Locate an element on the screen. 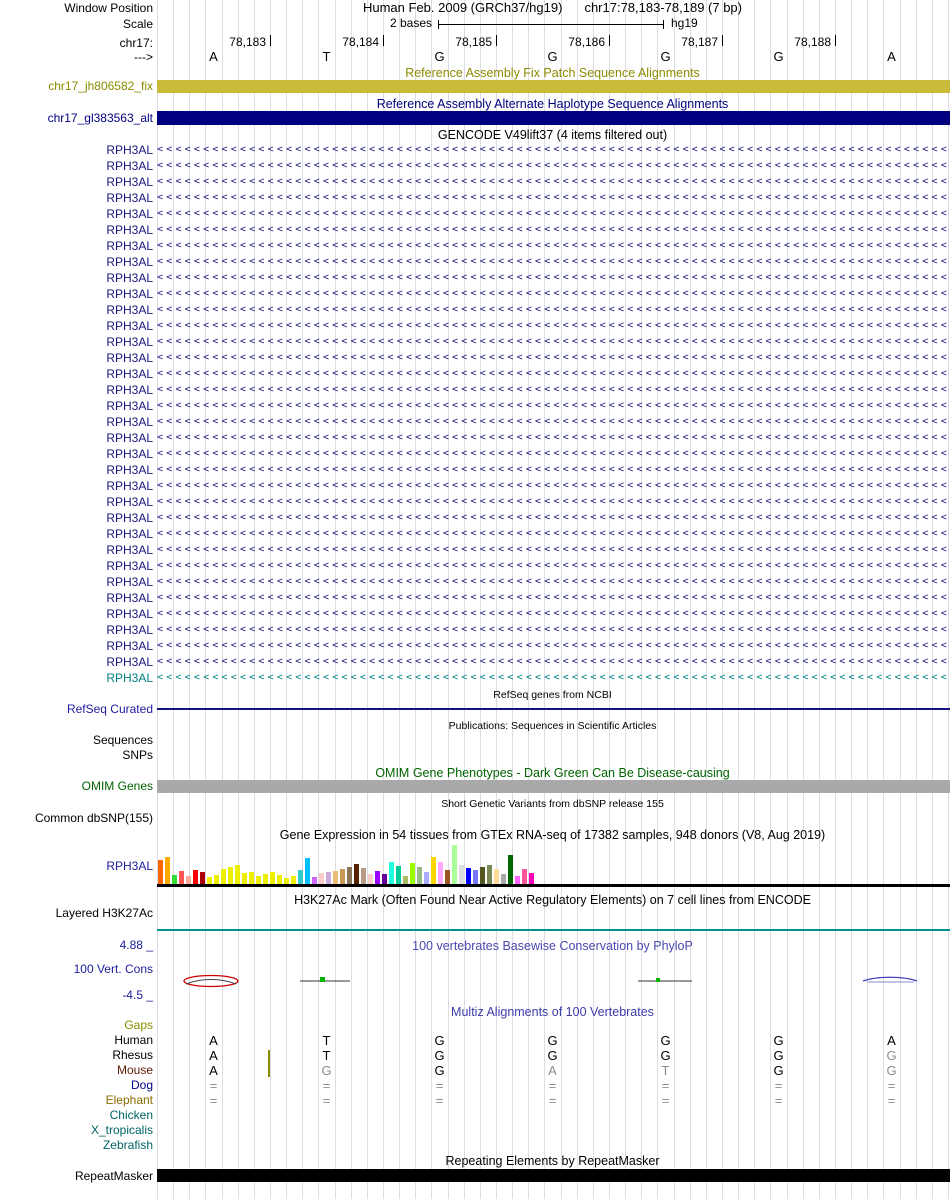 The width and height of the screenshot is (950, 1199). species-label: Dog is located at coordinates (141, 1085).